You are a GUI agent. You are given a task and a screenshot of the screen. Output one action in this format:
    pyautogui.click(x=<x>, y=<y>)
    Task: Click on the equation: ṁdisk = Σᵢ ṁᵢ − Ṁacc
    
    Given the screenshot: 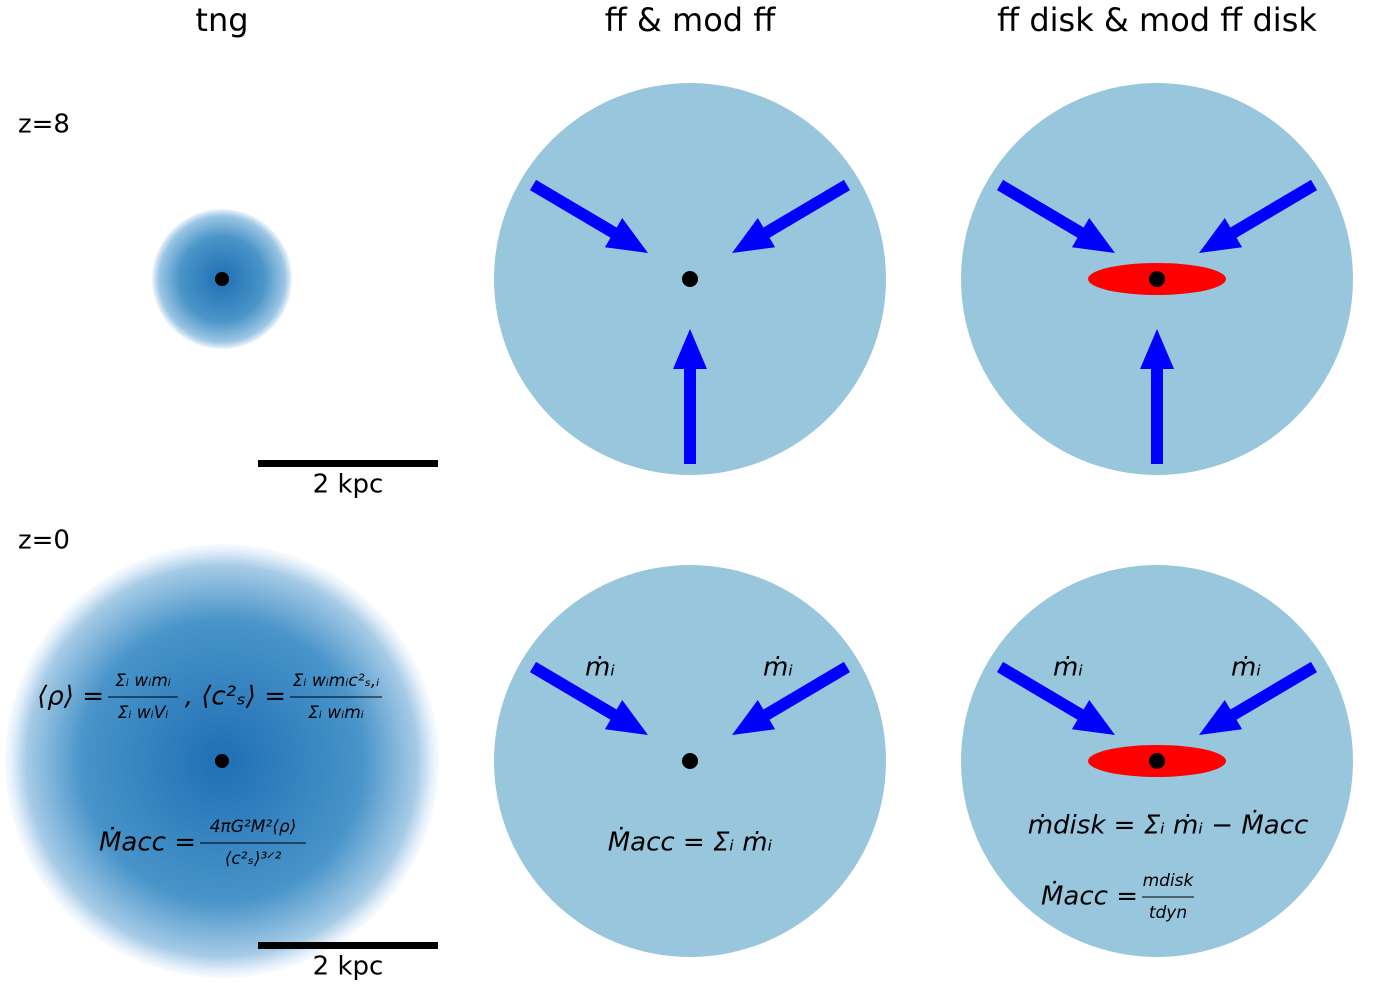 What is the action you would take?
    pyautogui.click(x=1168, y=825)
    